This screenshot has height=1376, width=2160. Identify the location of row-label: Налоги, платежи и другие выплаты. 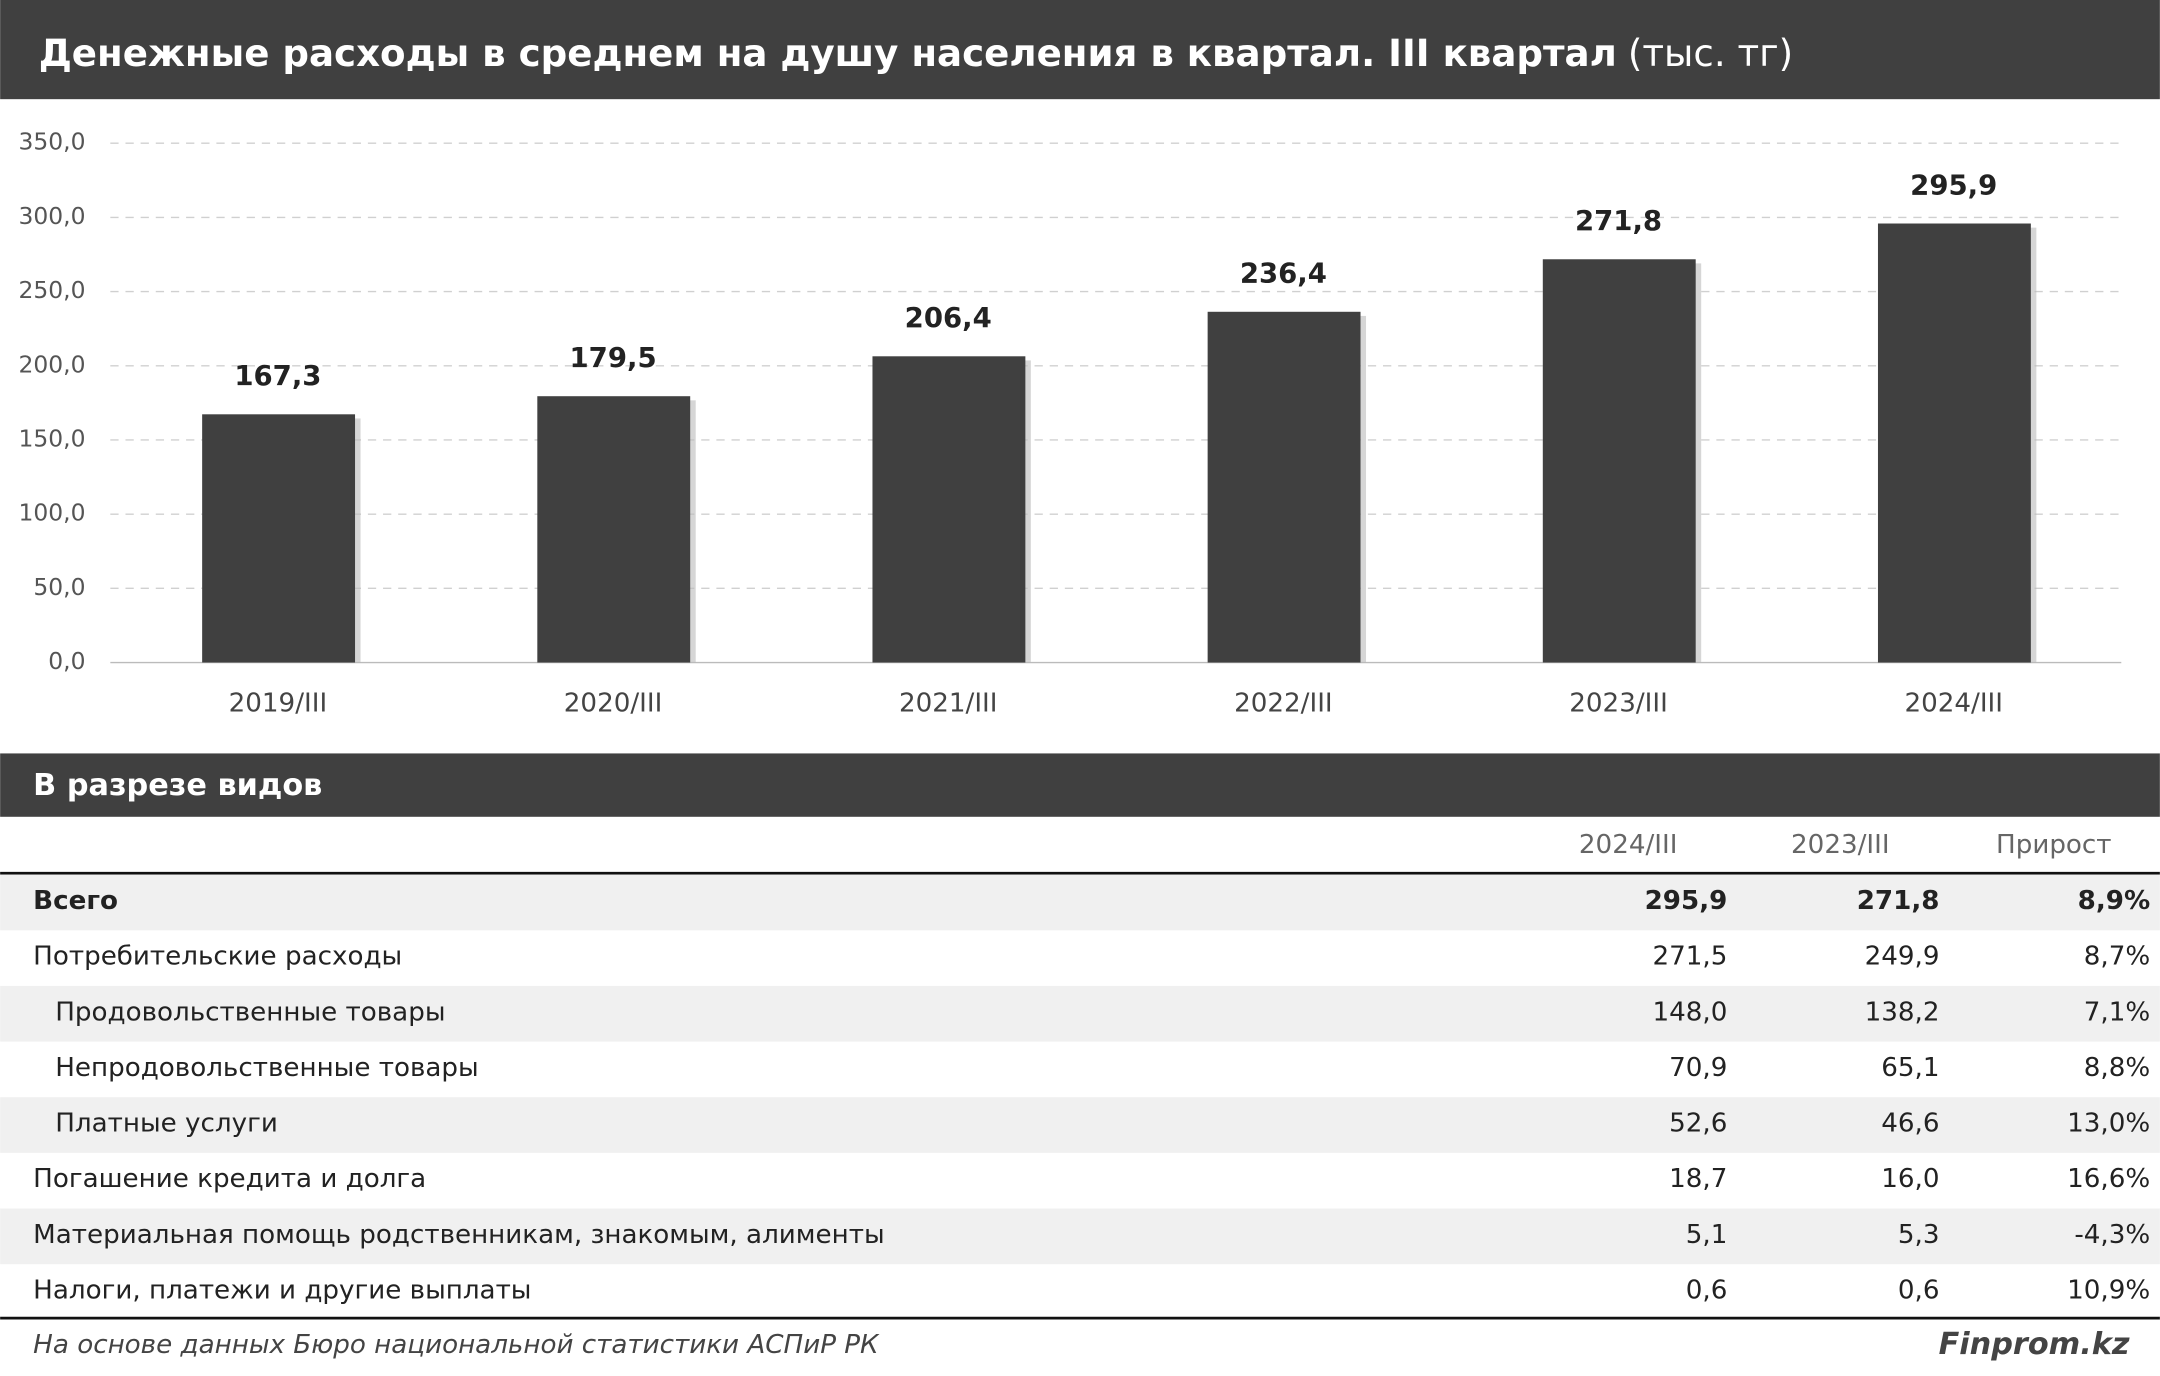
(282, 1291).